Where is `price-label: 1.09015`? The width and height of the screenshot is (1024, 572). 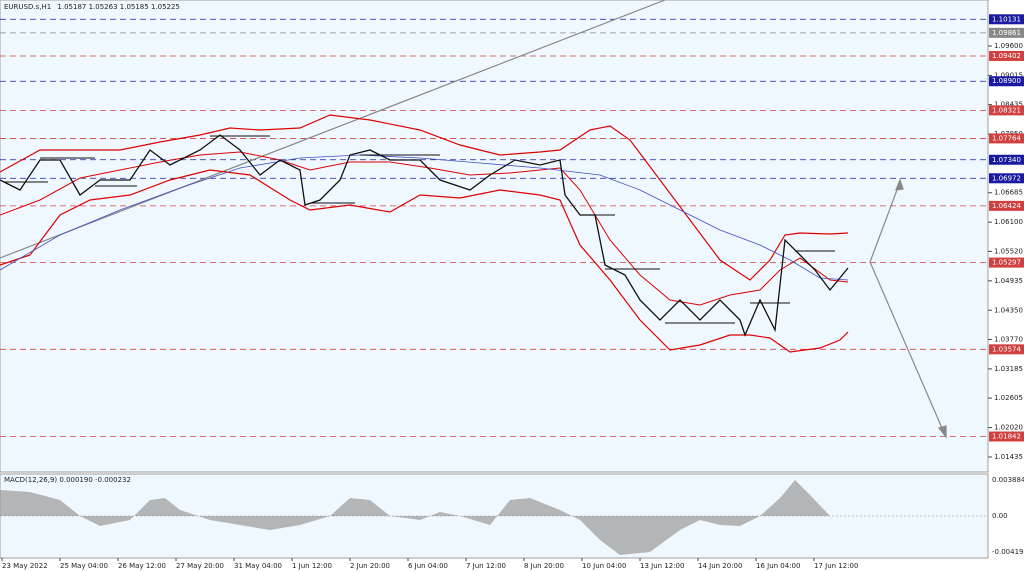
price-label: 1.09015 is located at coordinates (1008, 75).